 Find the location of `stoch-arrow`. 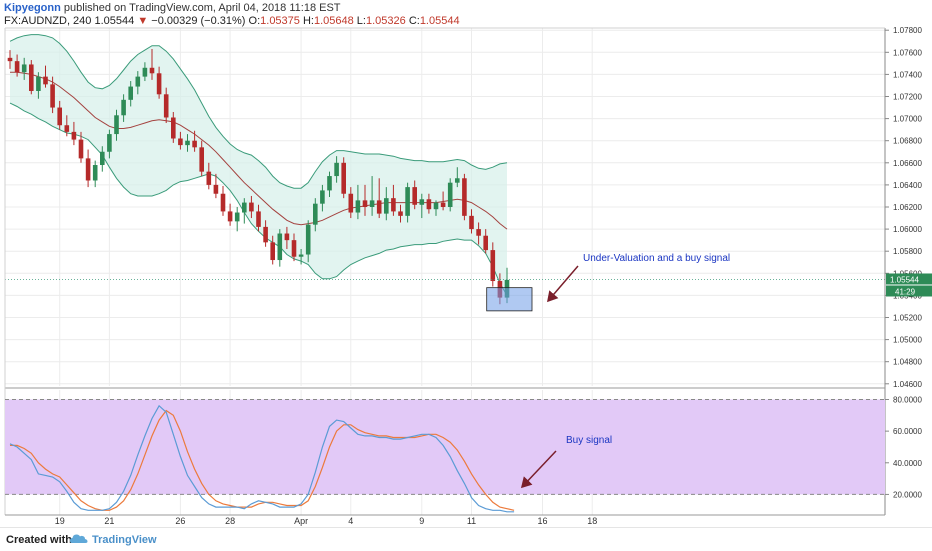

stoch-arrow is located at coordinates (538, 469).